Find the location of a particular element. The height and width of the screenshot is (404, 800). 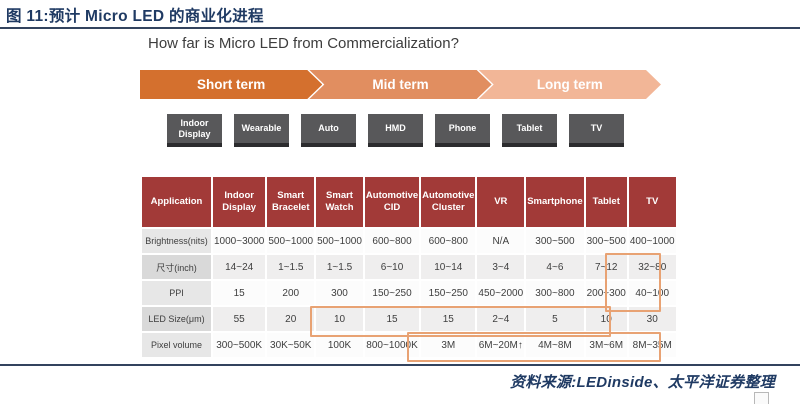

row-label-ppi: PPI is located at coordinates (176, 293).